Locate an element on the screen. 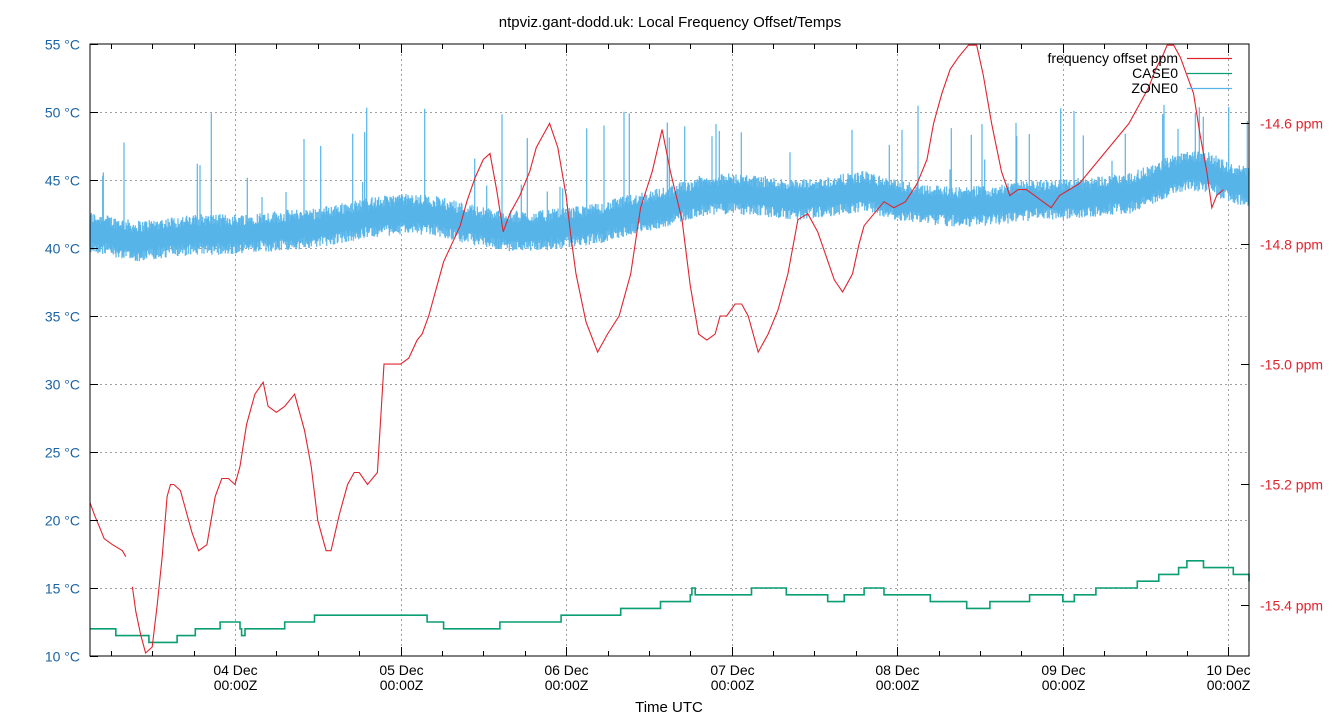  y-right-tick-label: -15.0 ppm is located at coordinates (1291, 365).